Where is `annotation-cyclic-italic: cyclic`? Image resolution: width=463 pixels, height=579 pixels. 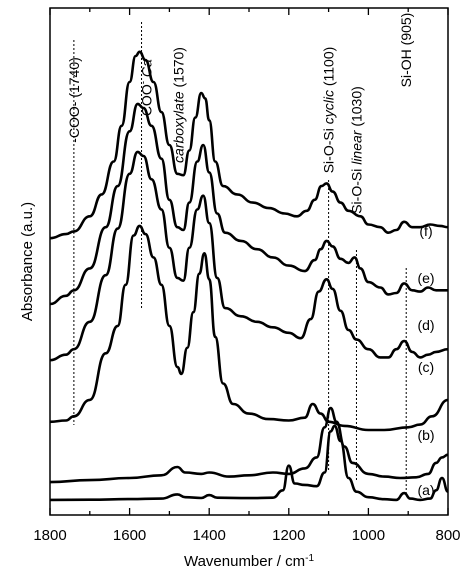 annotation-cyclic-italic: cyclic is located at coordinates (329, 107).